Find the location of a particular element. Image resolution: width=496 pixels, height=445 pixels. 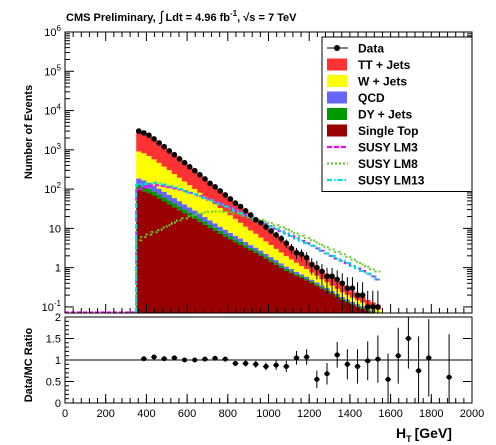

legend-entry: Single Top is located at coordinates (372, 131).